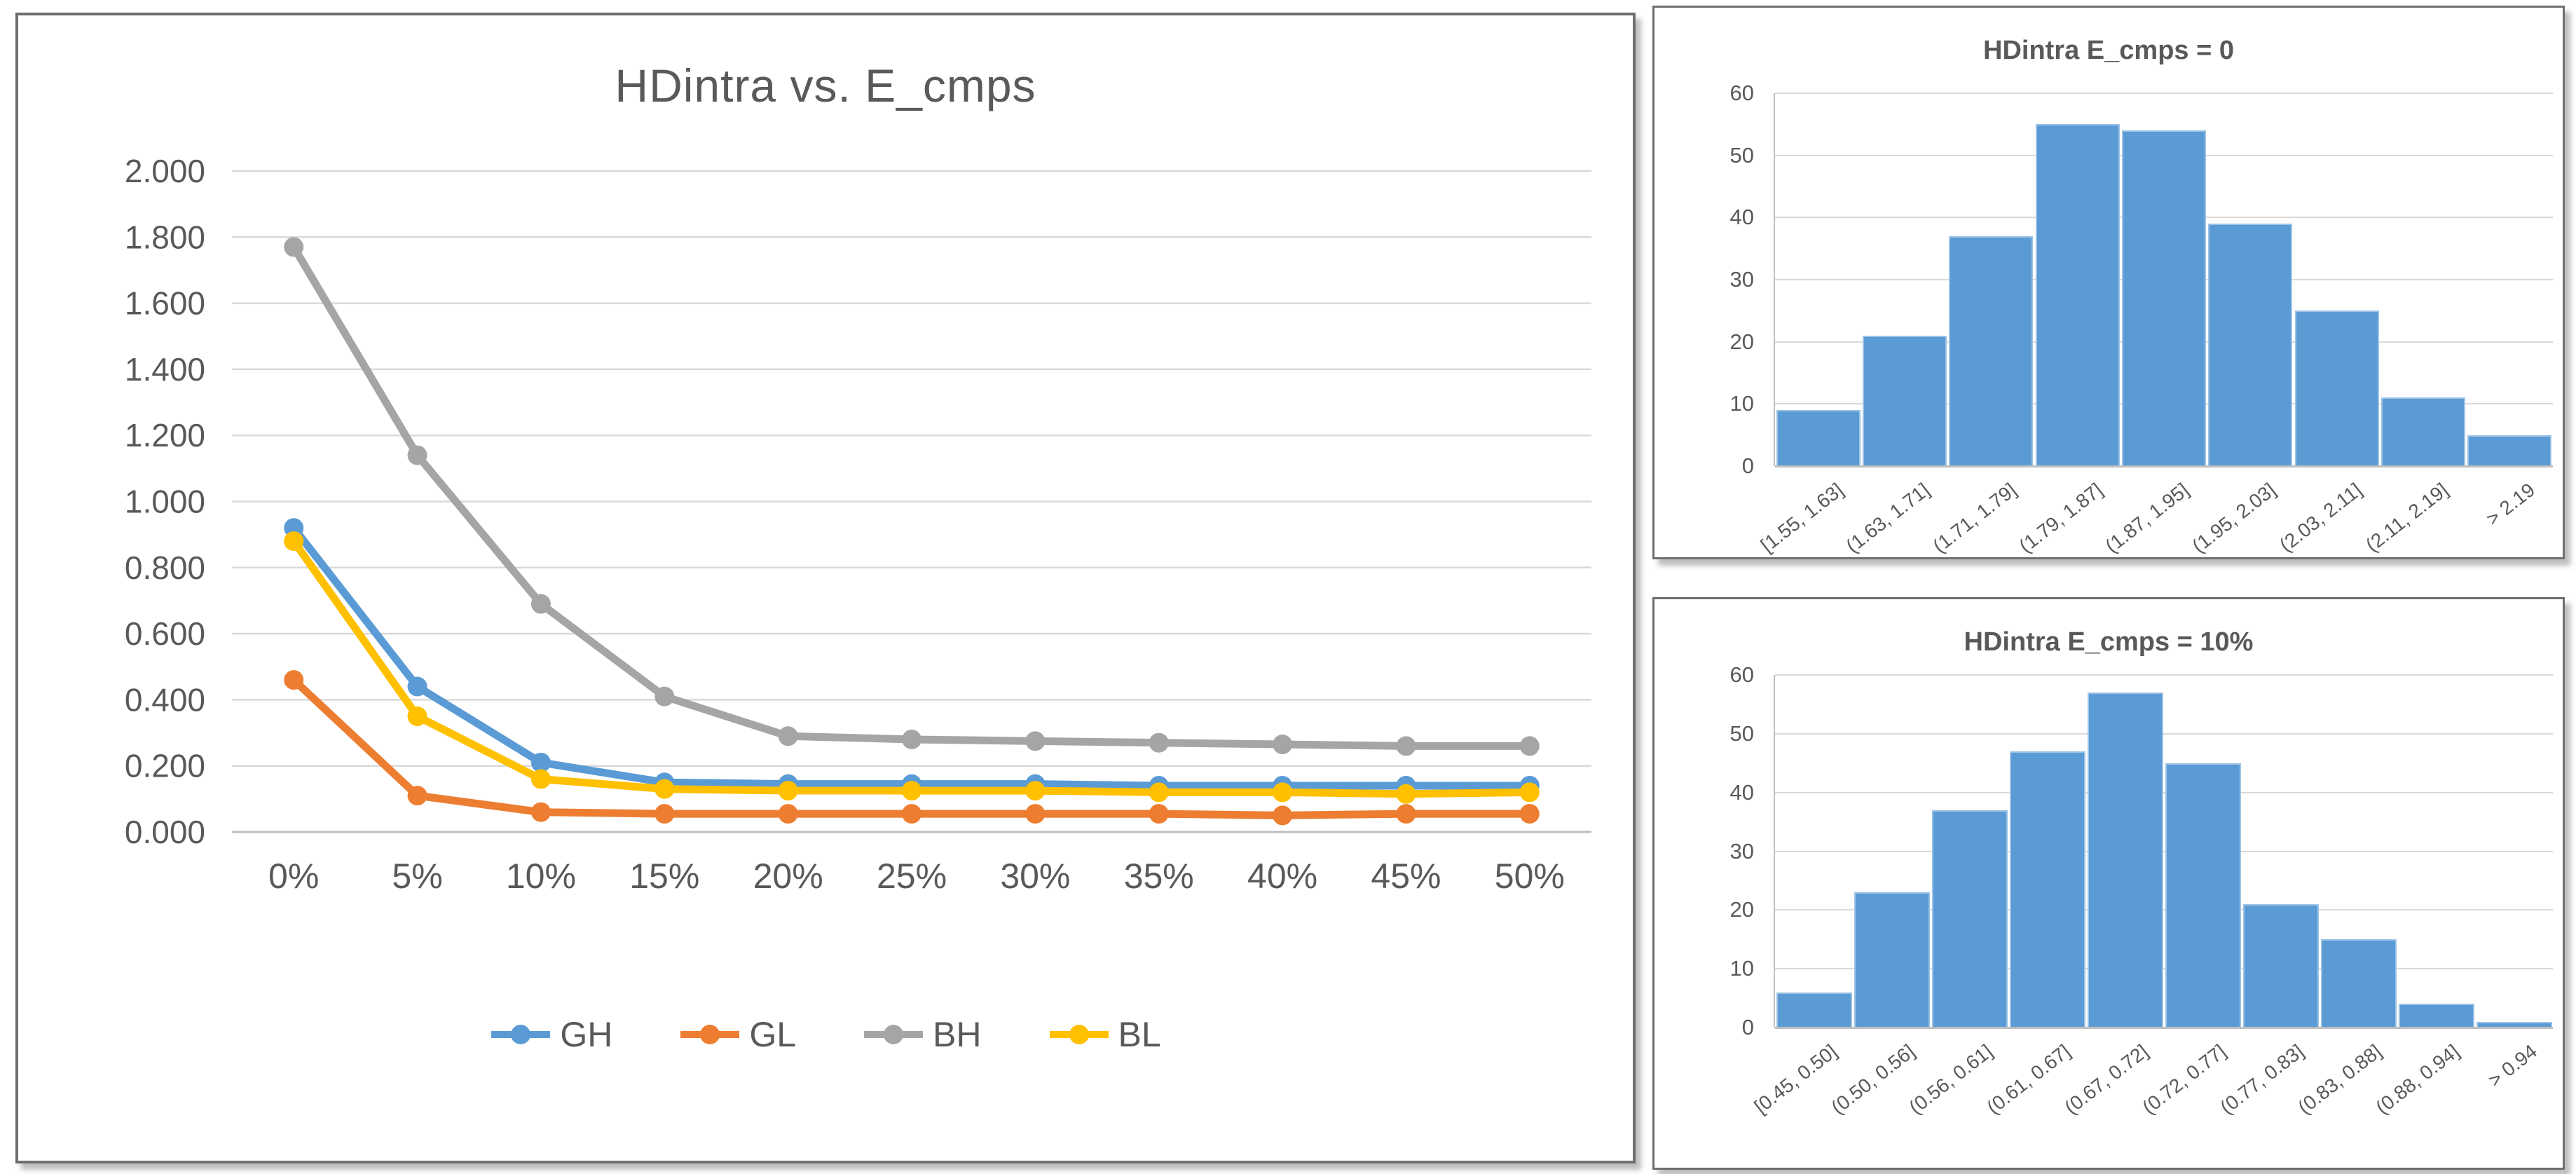 The image size is (2576, 1174). Describe the element at coordinates (586, 1035) in the screenshot. I see `legend-label: GH` at that location.